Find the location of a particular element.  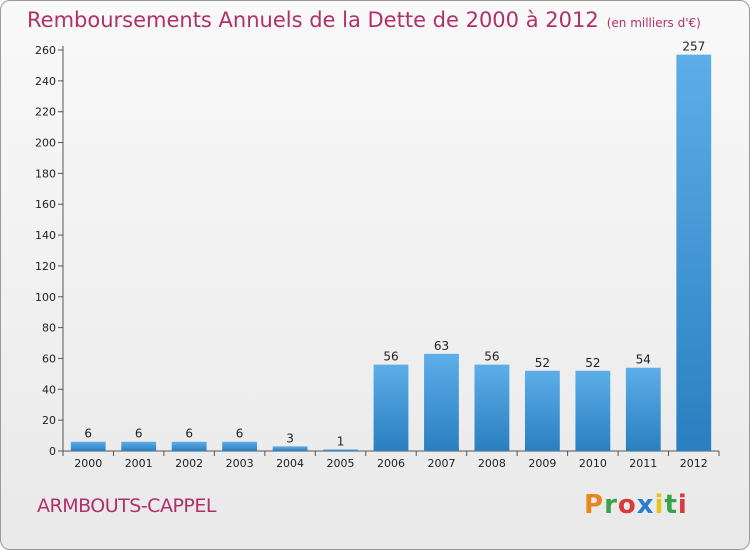

proxiti-logo: Proxiti is located at coordinates (636, 505).